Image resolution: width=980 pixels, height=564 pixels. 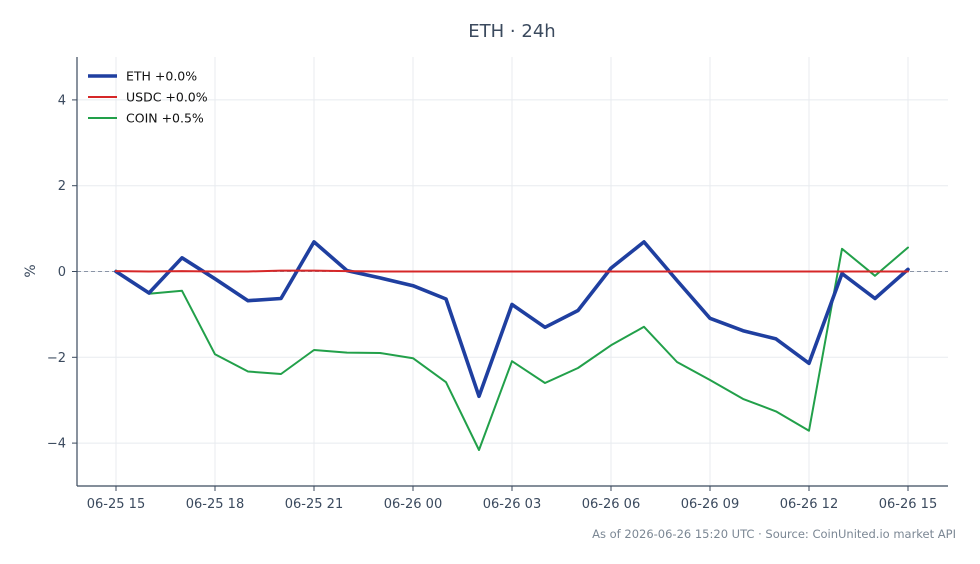 I want to click on x-tick-label: 06-25 21, so click(x=314, y=504).